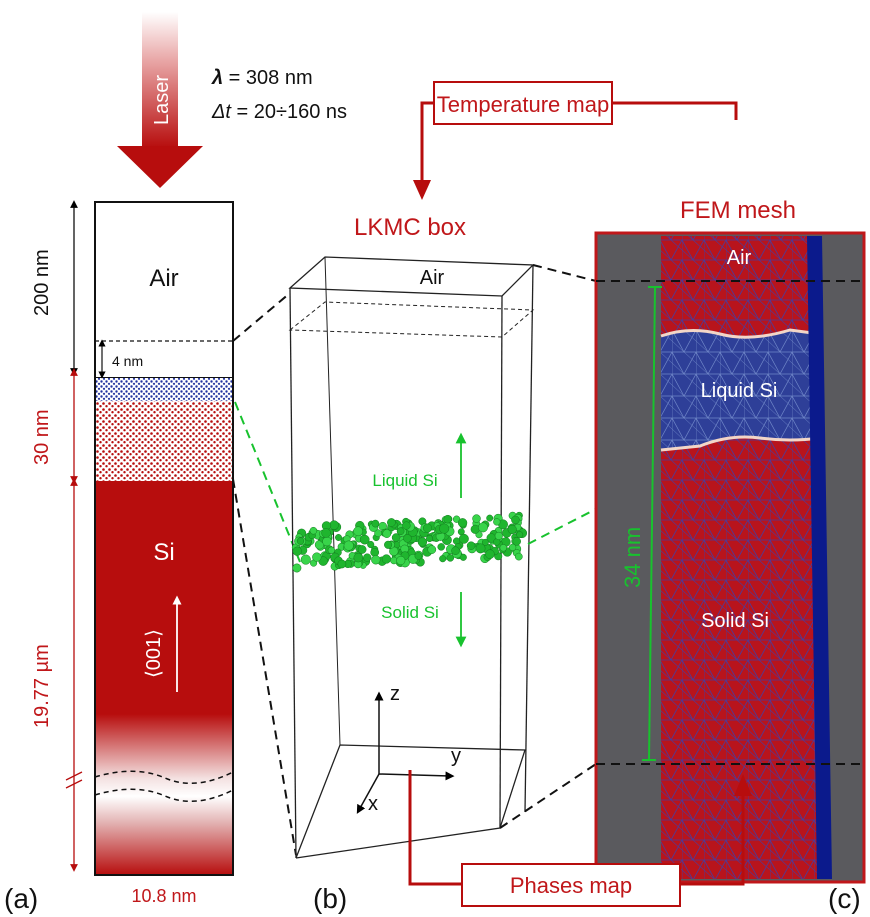 This screenshot has width=870, height=917. Describe the element at coordinates (221, 112) in the screenshot. I see `dt-symbol: Δt` at that location.